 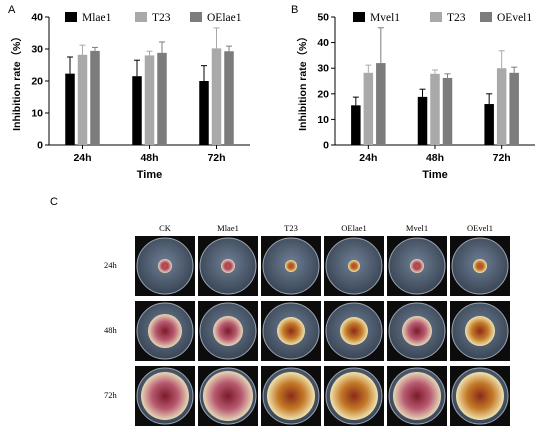 What do you see at coordinates (323, 43) in the screenshot?
I see `y-tick-label: 40` at bounding box center [323, 43].